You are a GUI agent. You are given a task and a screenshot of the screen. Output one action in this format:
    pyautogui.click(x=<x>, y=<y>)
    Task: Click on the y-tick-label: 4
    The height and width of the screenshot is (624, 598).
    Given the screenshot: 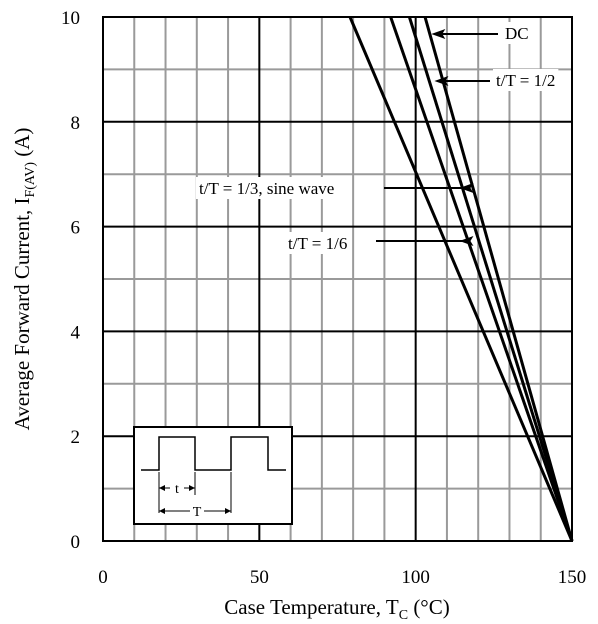 What is the action you would take?
    pyautogui.click(x=76, y=332)
    